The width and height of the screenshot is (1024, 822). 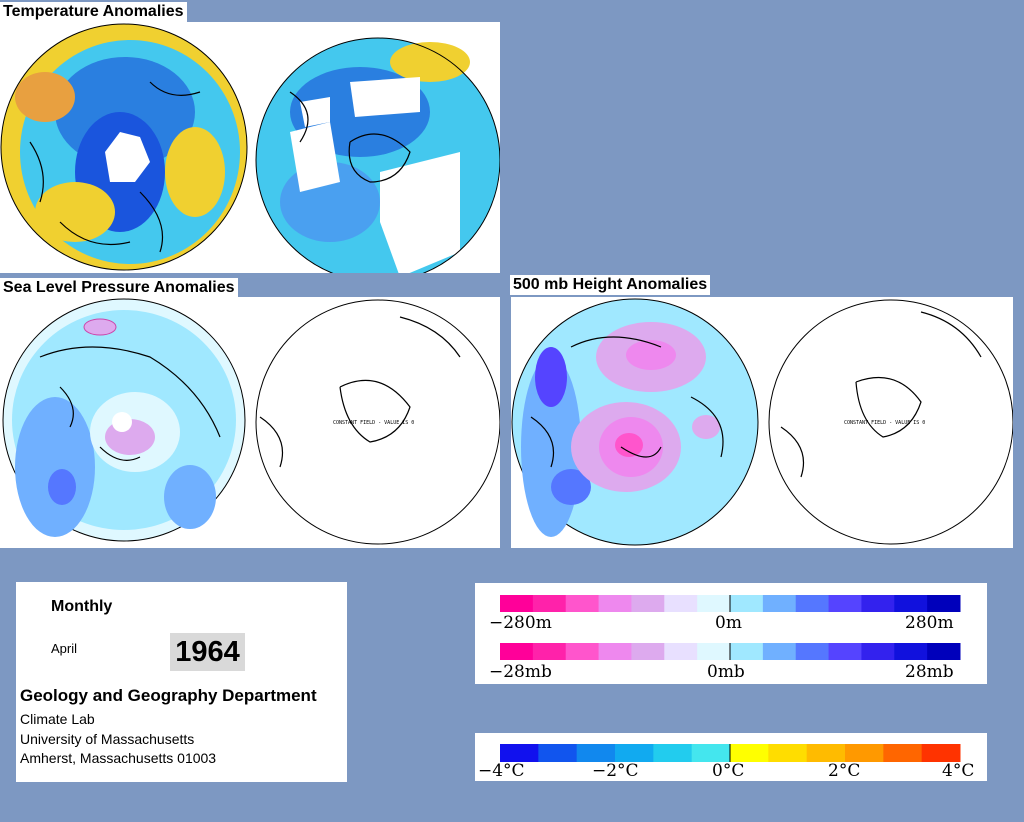 What do you see at coordinates (373, 423) in the screenshot?
I see `slp-constant-label: CONSTANT FIELD - VALUE IS 0` at bounding box center [373, 423].